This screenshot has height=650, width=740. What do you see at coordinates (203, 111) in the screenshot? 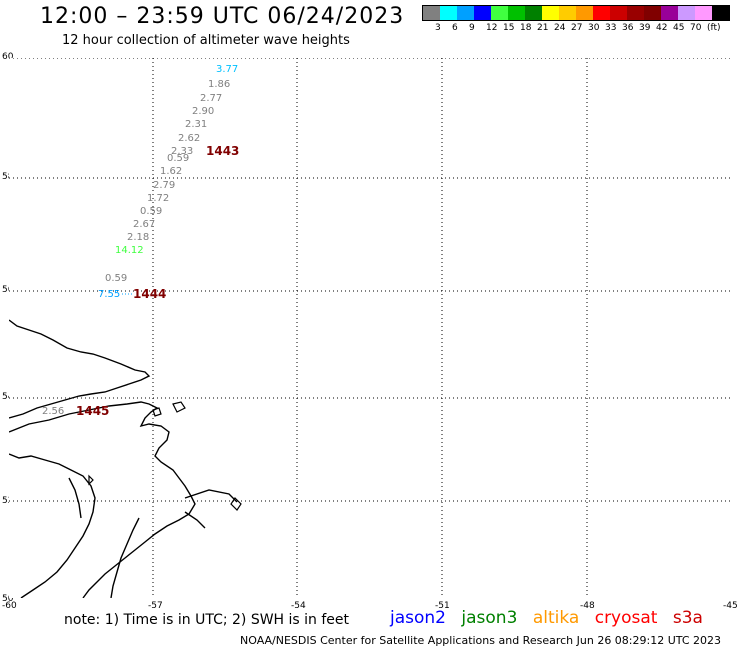
I see `wave-height-label: 2.90` at bounding box center [203, 111].